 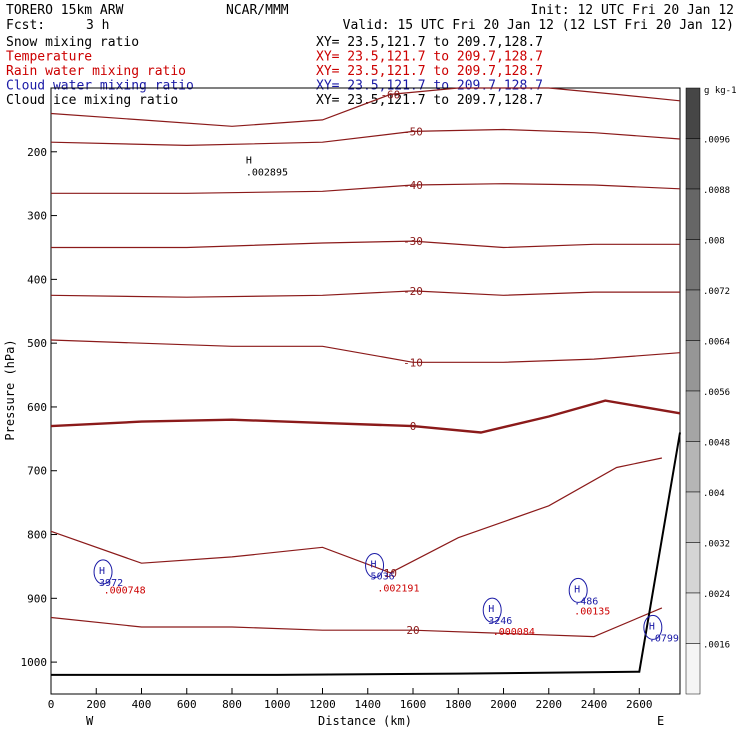 What do you see at coordinates (125, 590) in the screenshot?
I see `rain-water-max-value: .000748` at bounding box center [125, 590].